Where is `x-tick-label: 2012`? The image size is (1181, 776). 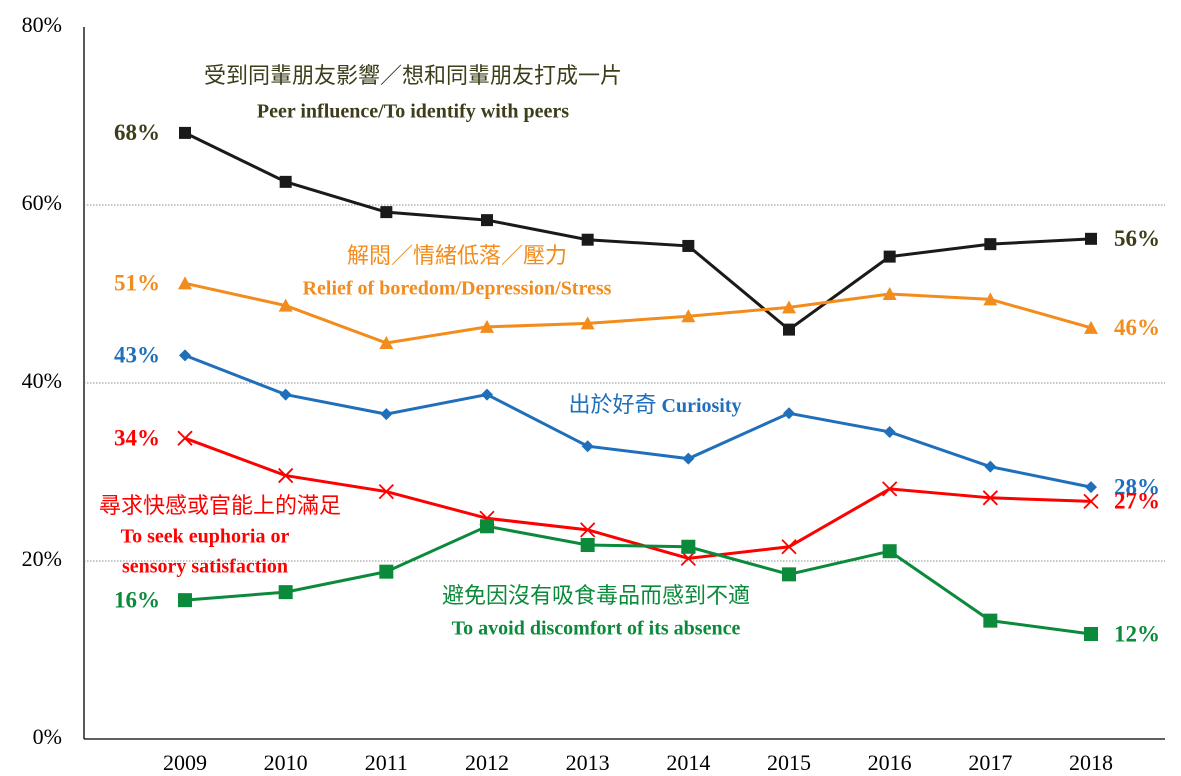
x-tick-label: 2012 is located at coordinates (487, 762).